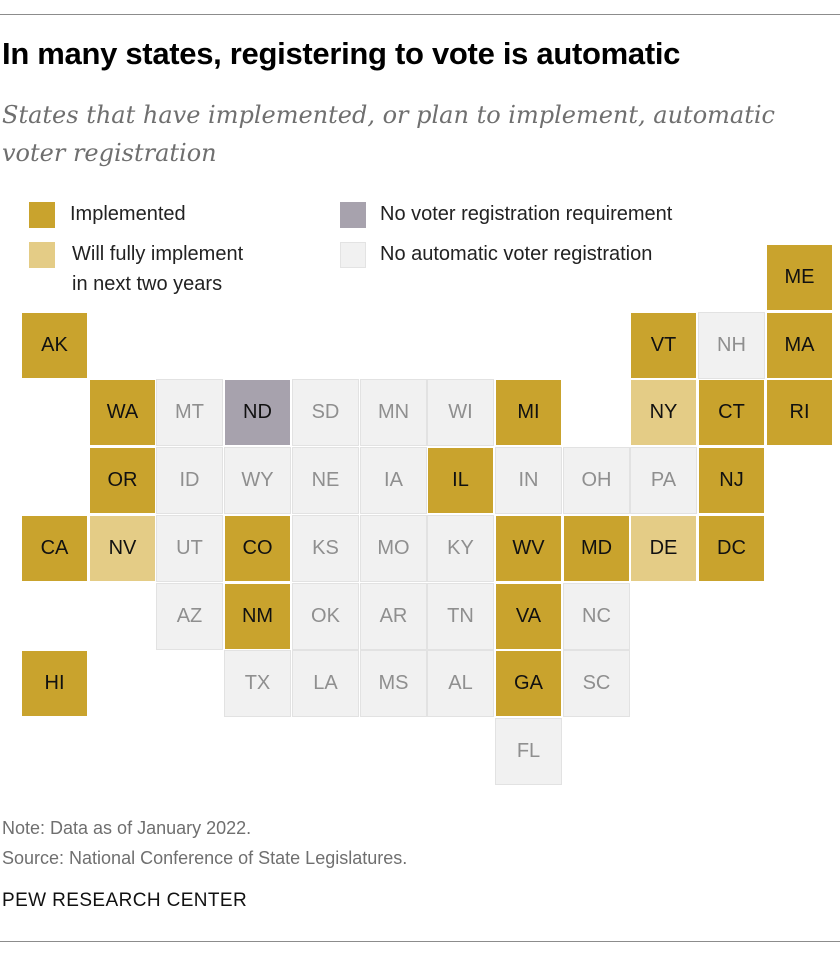 The height and width of the screenshot is (958, 840). I want to click on state-tile-wy: WY, so click(257, 480).